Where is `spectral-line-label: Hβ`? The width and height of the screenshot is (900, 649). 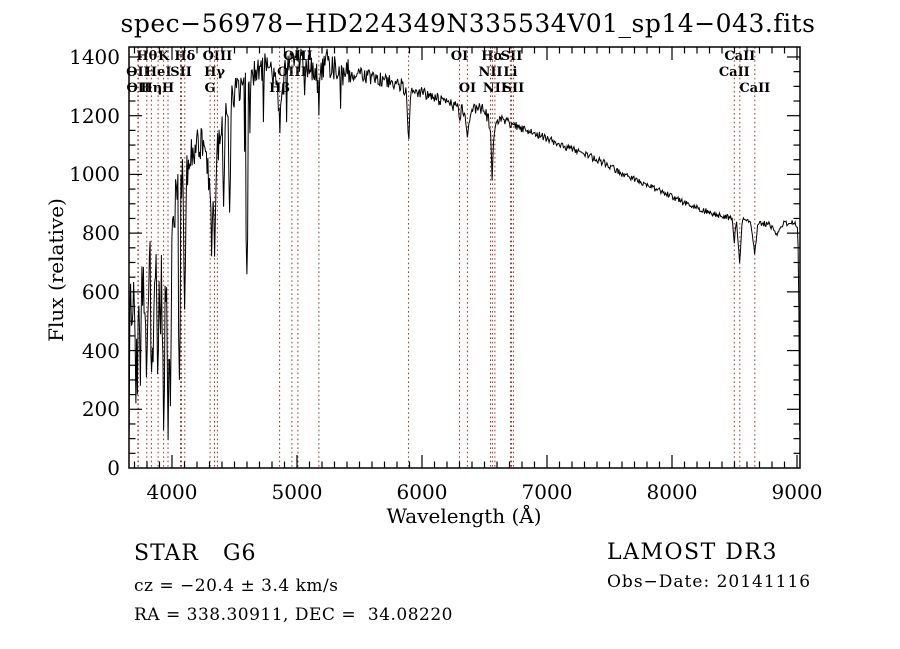
spectral-line-label: Hβ is located at coordinates (280, 88).